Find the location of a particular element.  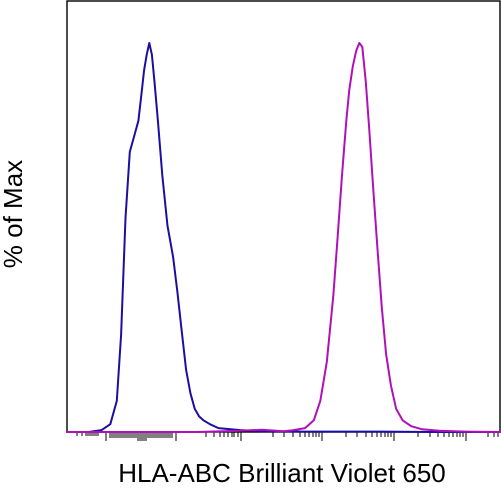

y-axis-label: % of Max is located at coordinates (14, 214).